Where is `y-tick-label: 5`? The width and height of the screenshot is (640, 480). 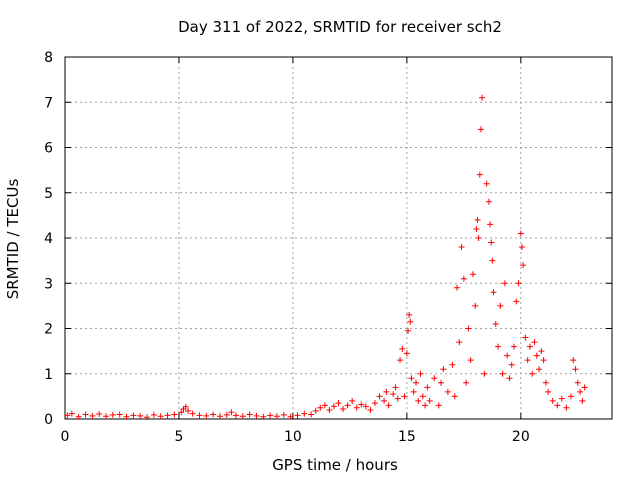
y-tick-label: 5 is located at coordinates (48, 194).